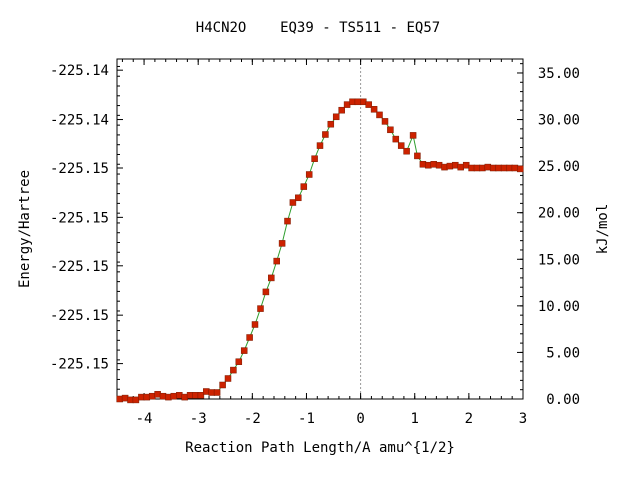 The height and width of the screenshot is (480, 640). I want to click on right-tick-label: 5.00, so click(563, 353).